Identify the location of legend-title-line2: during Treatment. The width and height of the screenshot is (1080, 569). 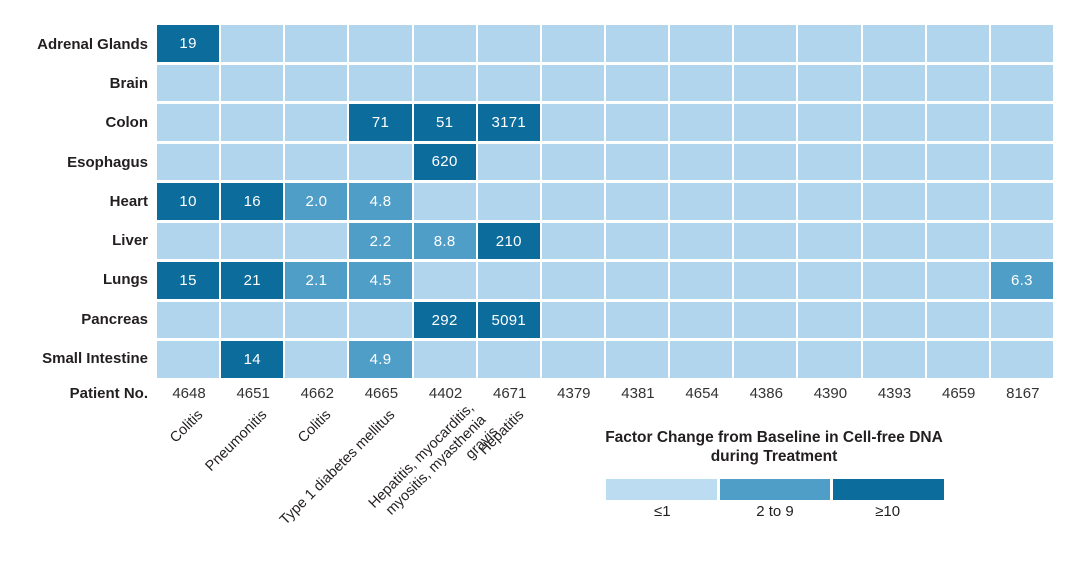
(774, 456).